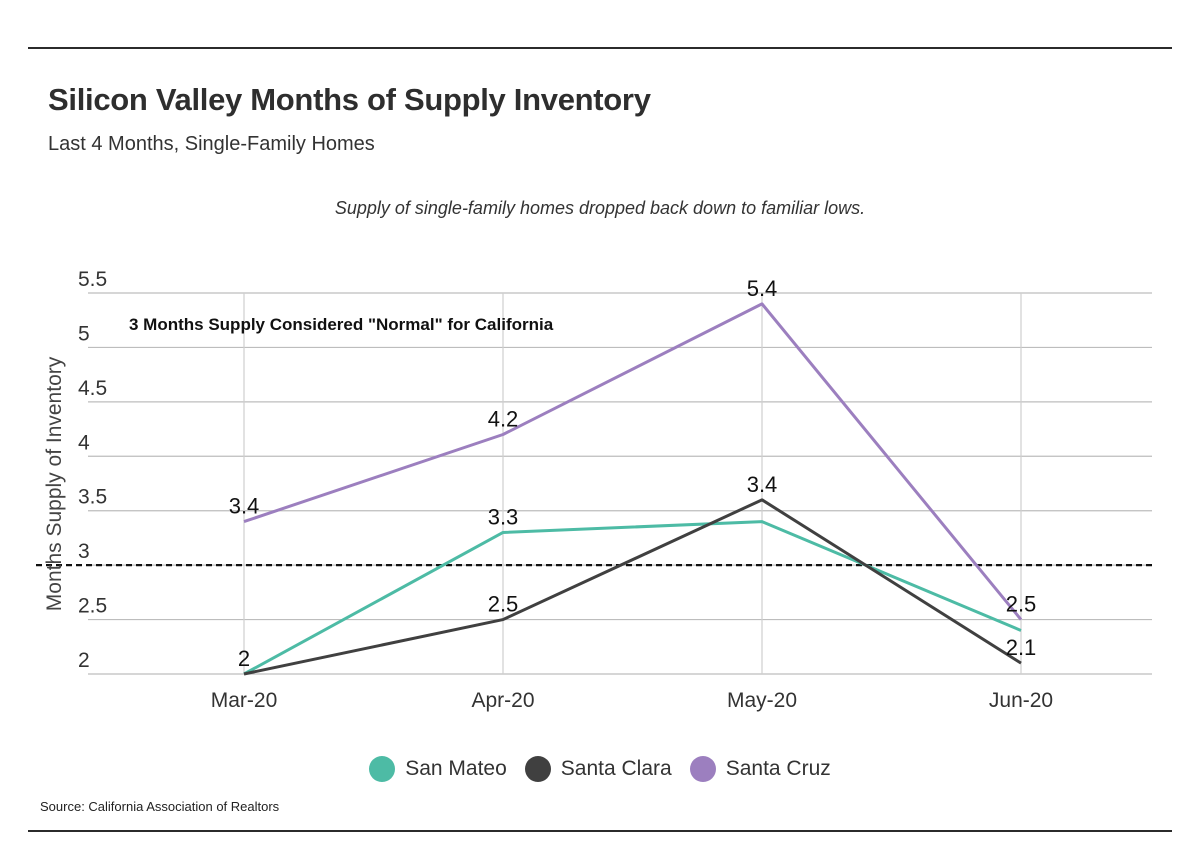 This screenshot has width=1200, height=863. I want to click on y-tick-label: 5.5, so click(92, 279).